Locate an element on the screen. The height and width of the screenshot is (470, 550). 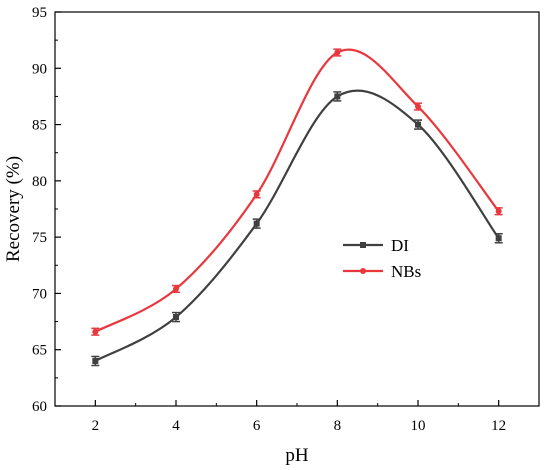
y-tick-label: 70 is located at coordinates (39, 294).